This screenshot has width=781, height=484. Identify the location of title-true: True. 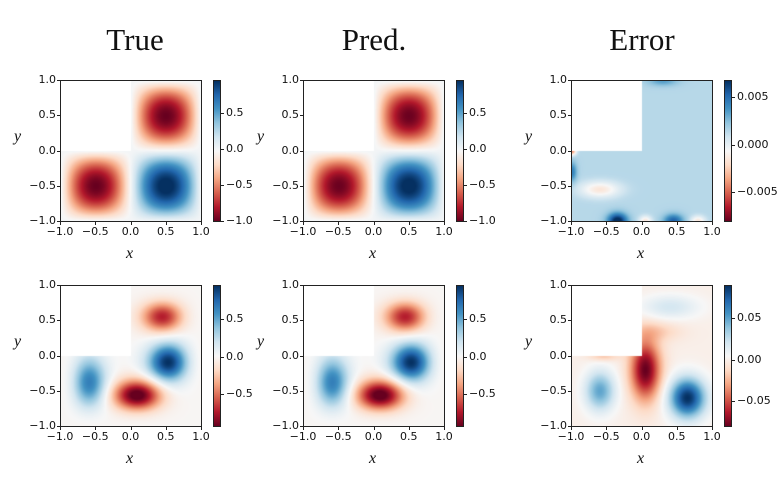
(135, 39).